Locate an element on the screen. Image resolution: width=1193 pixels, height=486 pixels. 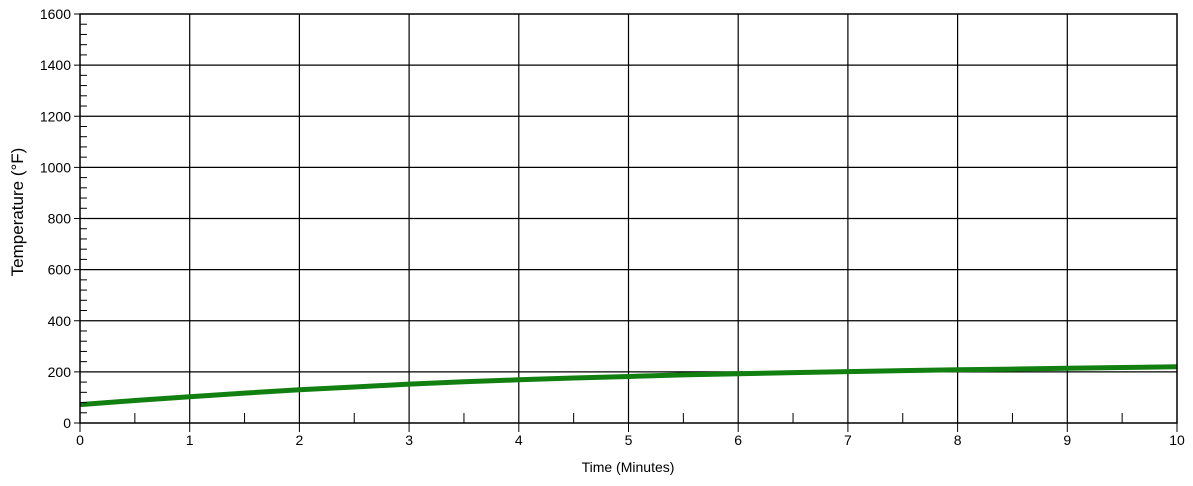
x-tick-label: 2 is located at coordinates (300, 440).